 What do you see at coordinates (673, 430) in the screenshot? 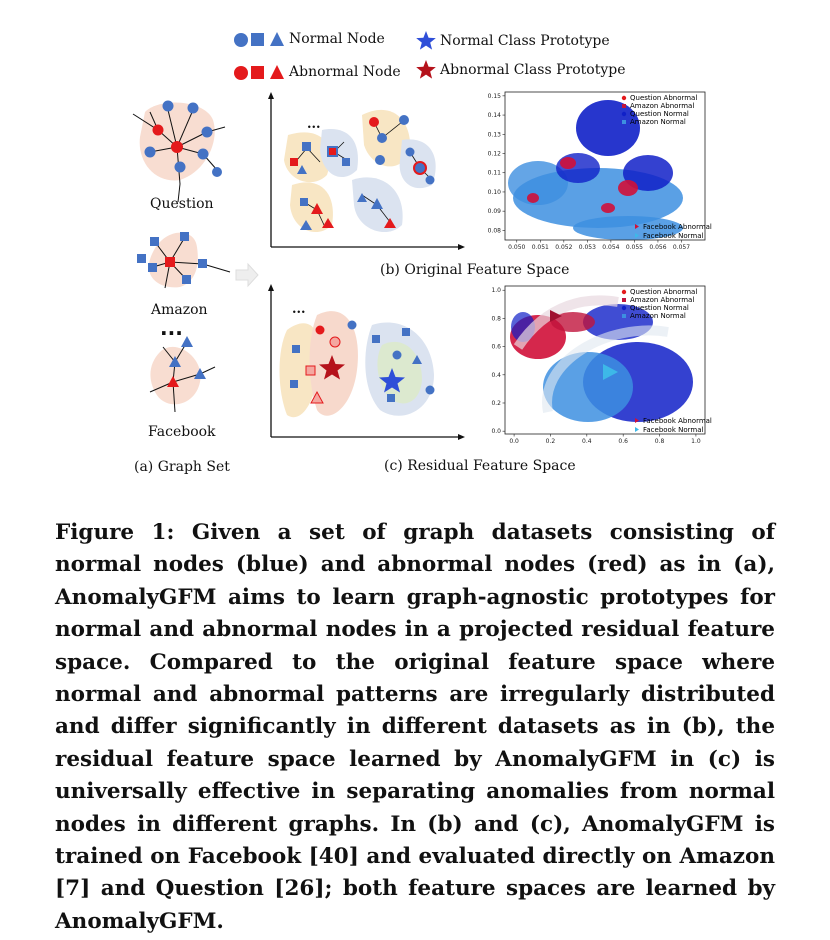
I see `pc-legend-facebook-normal: Facebook Normal` at bounding box center [673, 430].